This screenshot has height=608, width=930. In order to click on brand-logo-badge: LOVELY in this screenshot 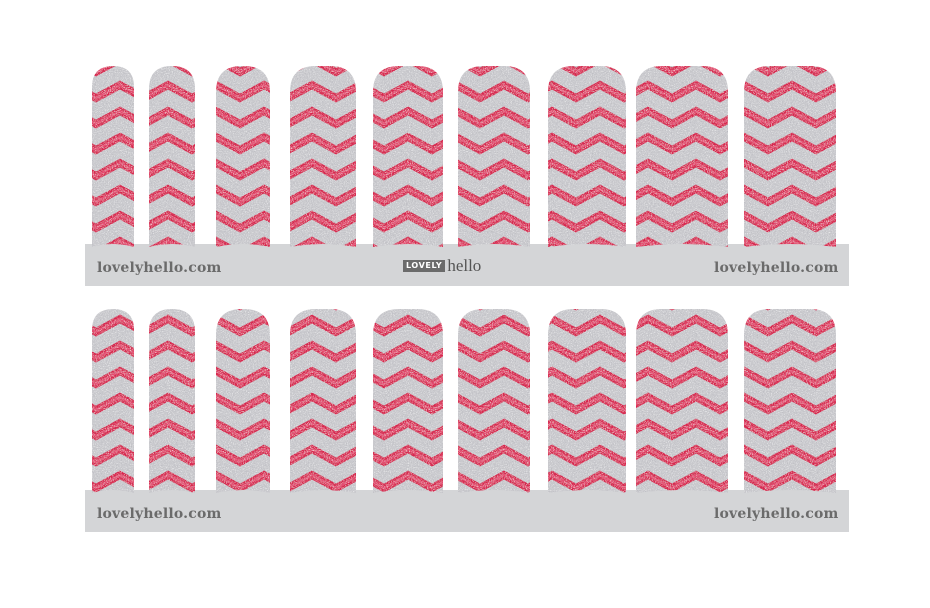, I will do `click(424, 266)`.